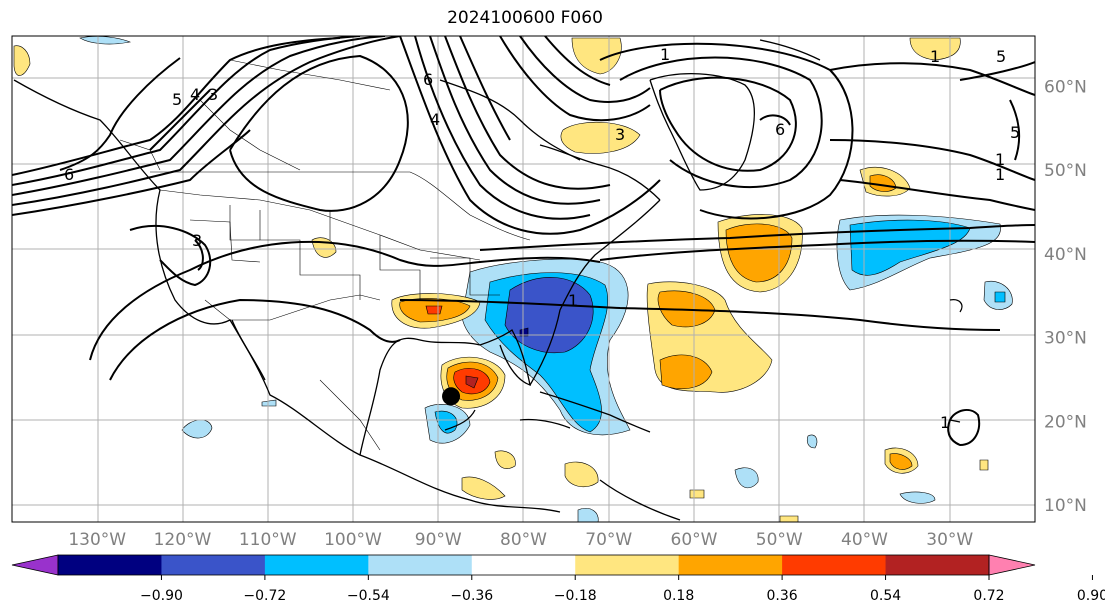  I want to click on storm-center-marker, so click(451, 396).